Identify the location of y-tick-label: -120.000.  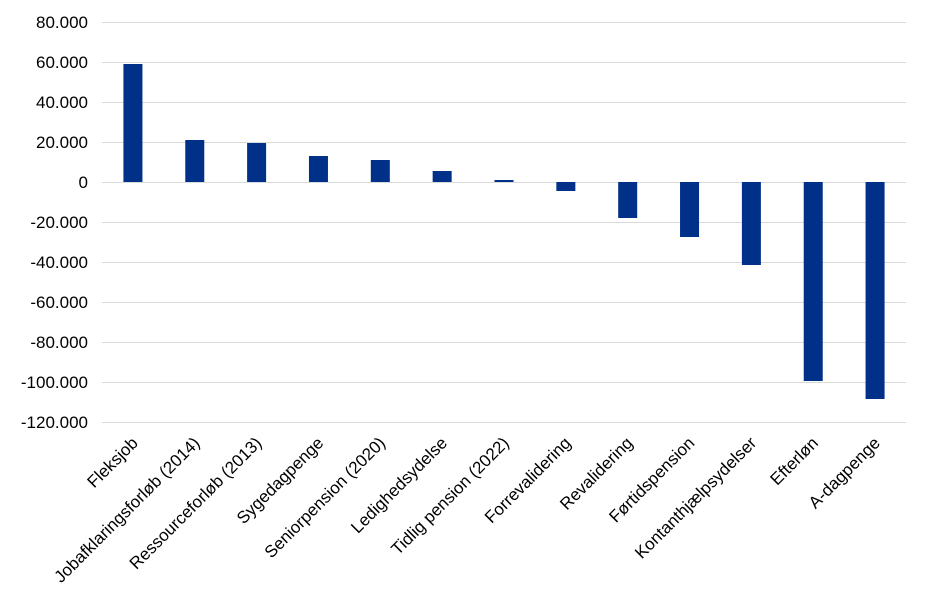
(54, 422).